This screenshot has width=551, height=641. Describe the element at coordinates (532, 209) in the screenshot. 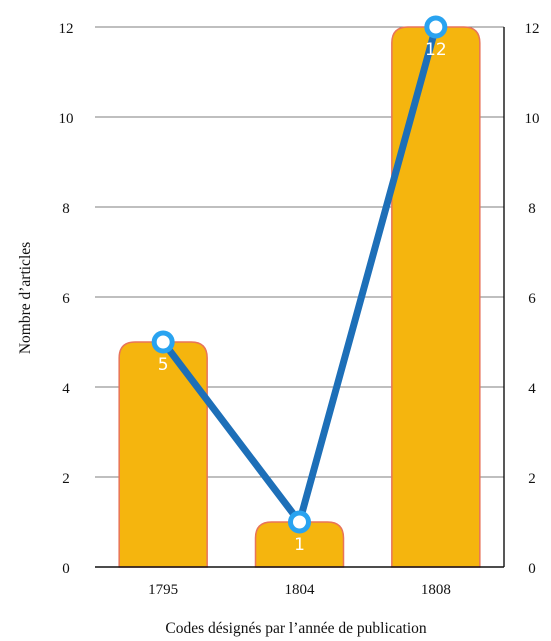

I see `y-tick-label-right: 8` at that location.